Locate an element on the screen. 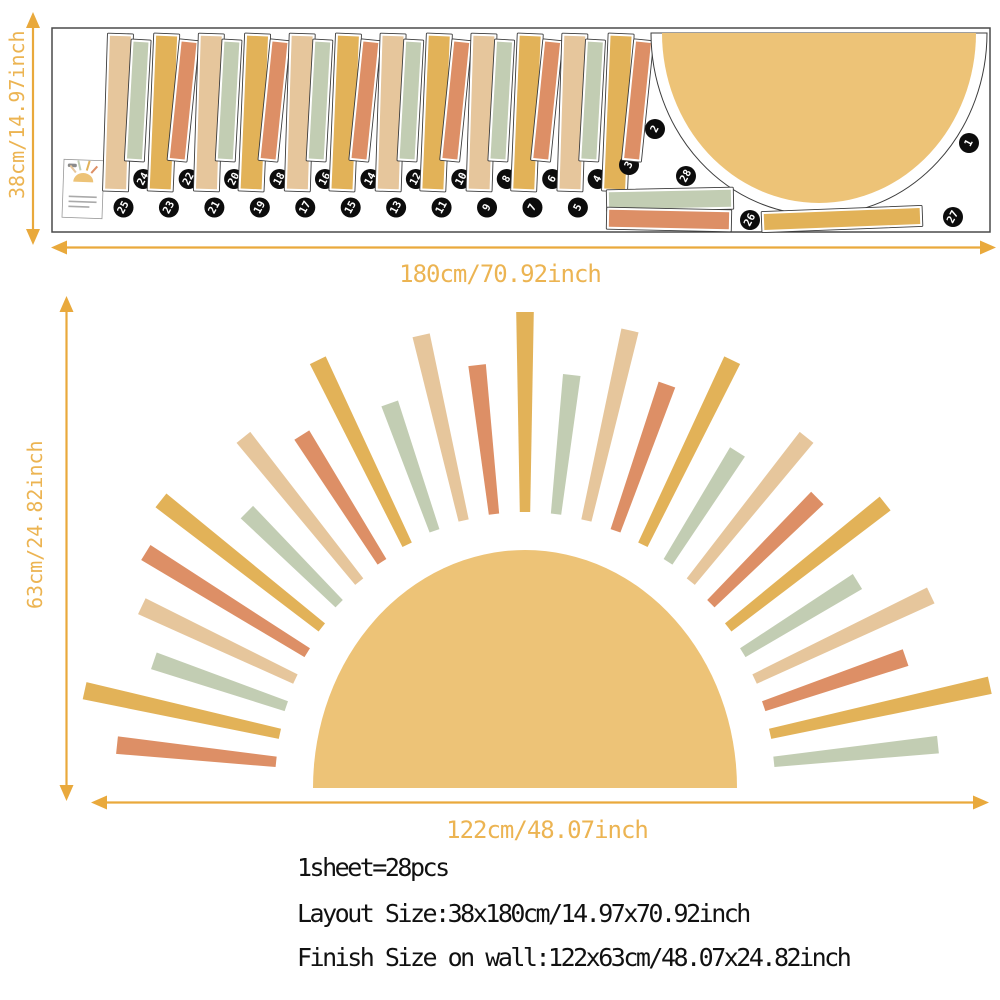 Image resolution: width=1000 pixels, height=1000 pixels. piece-number: 9 is located at coordinates (487, 207).